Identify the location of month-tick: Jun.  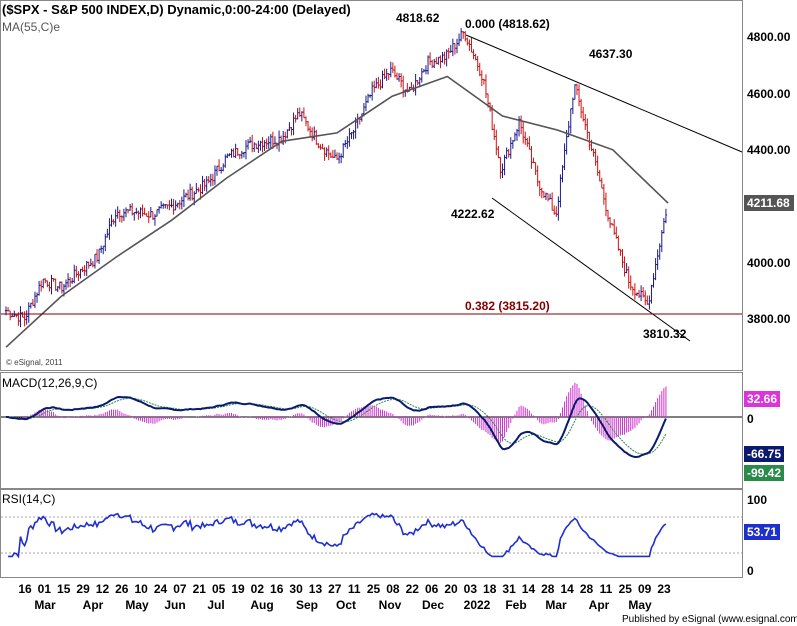
(174, 605).